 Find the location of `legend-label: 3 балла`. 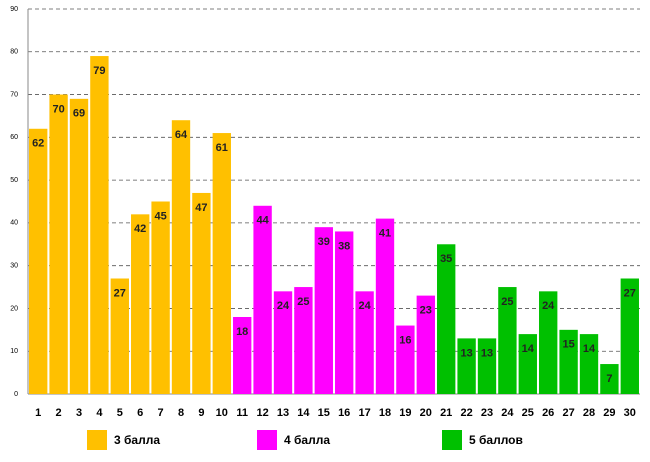

legend-label: 3 балла is located at coordinates (137, 440).